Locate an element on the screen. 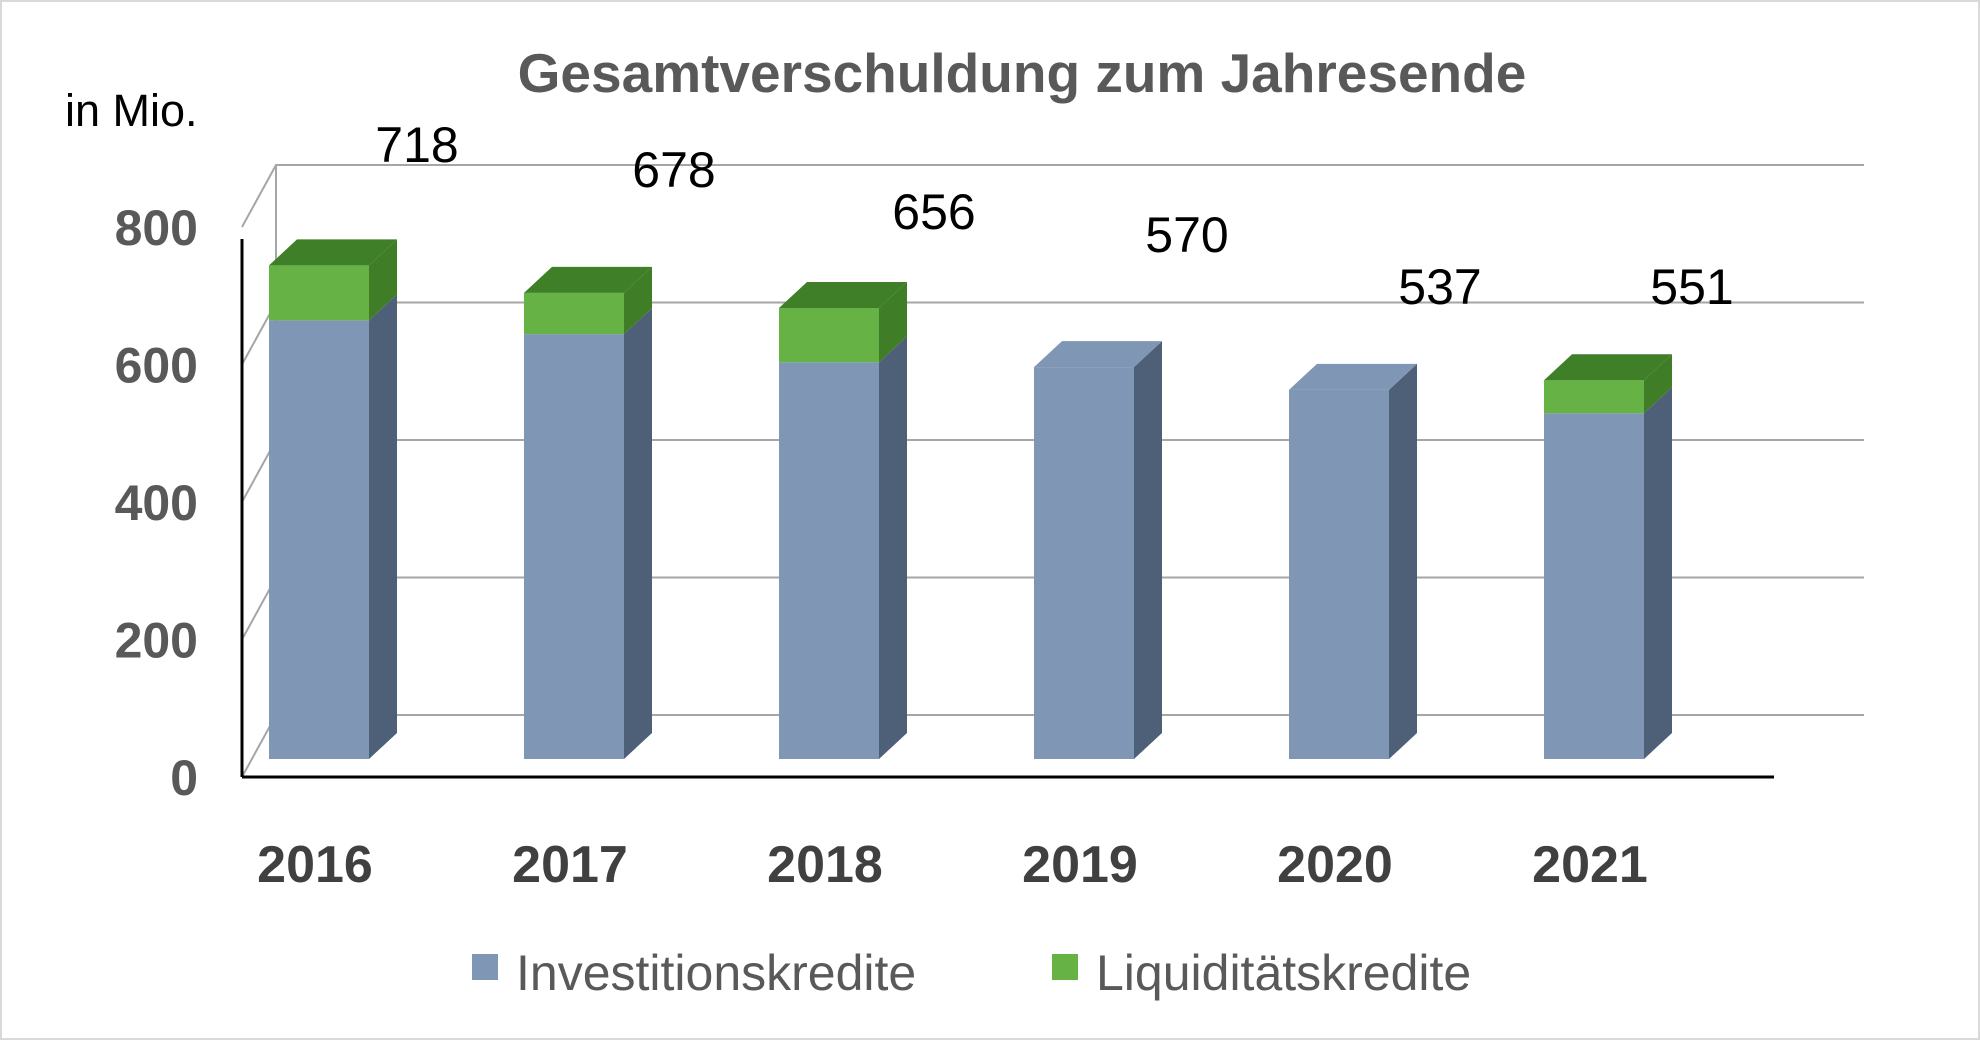  bar-2016-liquiditaetskredite is located at coordinates (319, 293).